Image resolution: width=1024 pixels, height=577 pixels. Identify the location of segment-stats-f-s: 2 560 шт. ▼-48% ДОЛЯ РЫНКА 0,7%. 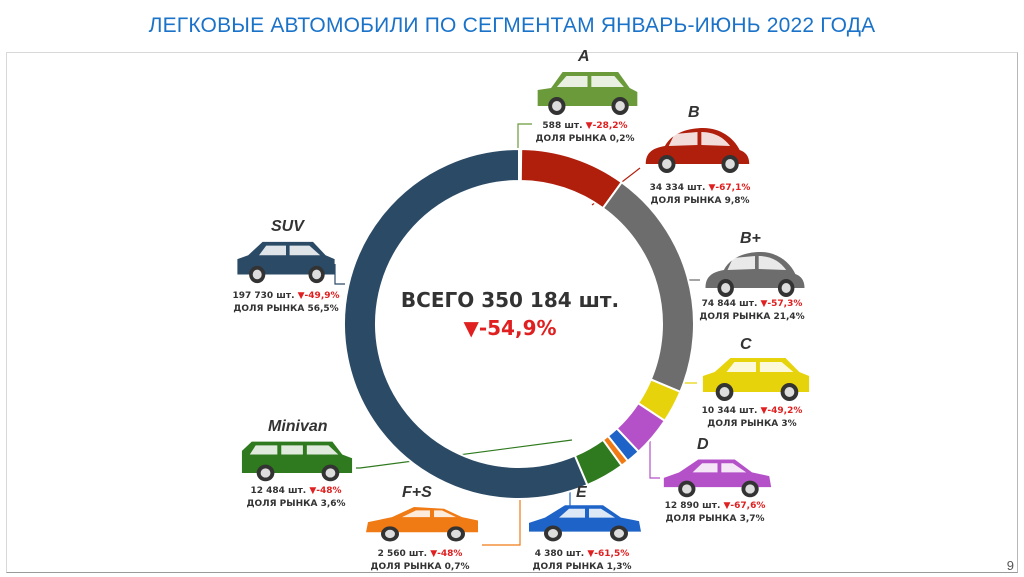
(420, 561).